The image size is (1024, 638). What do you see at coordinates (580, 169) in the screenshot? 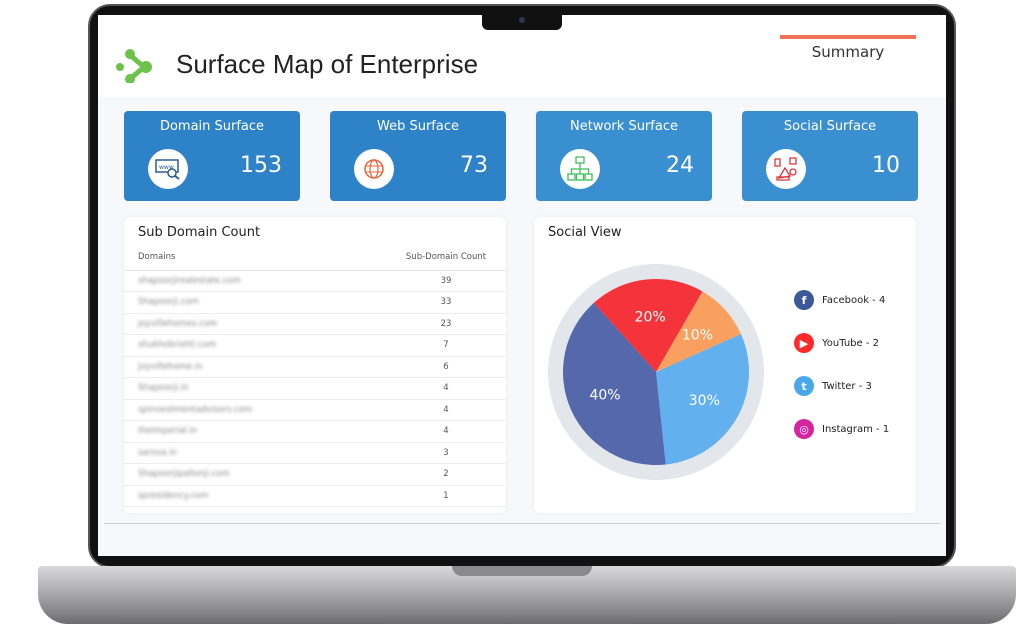
I see `network-icon` at bounding box center [580, 169].